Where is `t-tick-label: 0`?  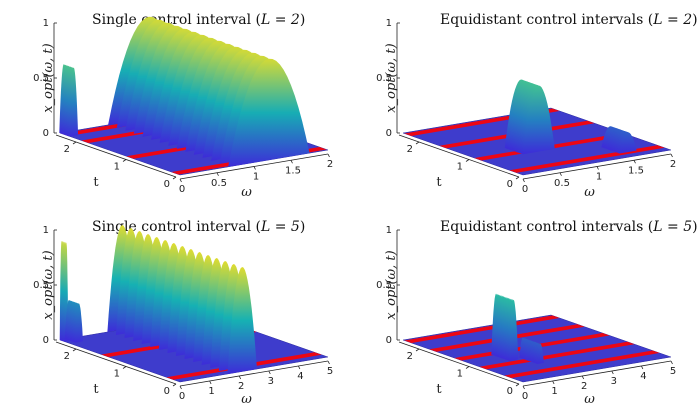 t-tick-label: 0 is located at coordinates (510, 184).